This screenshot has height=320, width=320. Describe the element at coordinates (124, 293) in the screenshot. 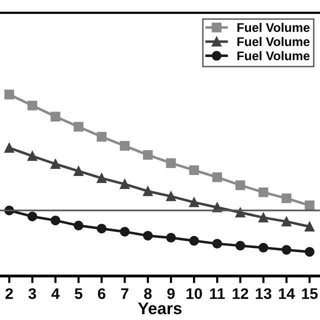

I see `x-tick-label: 7` at that location.